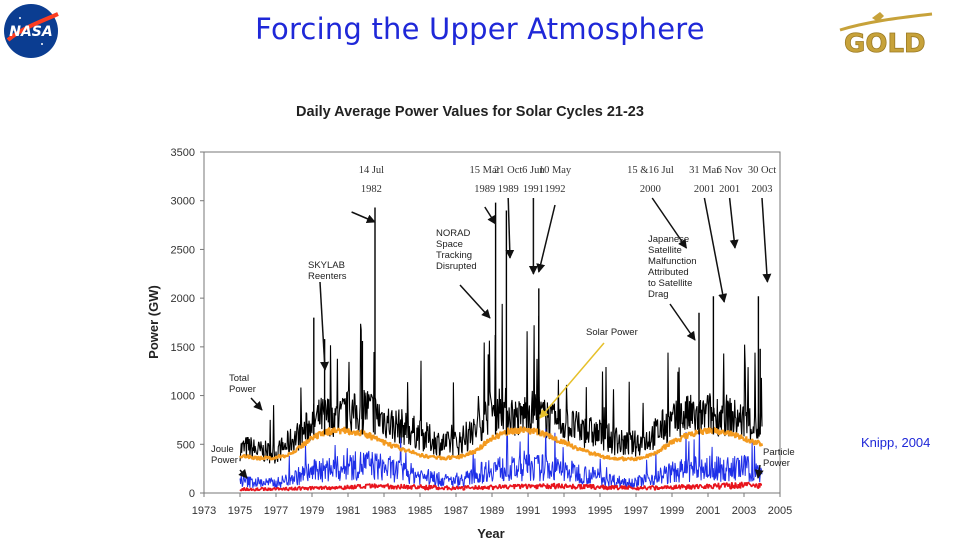  I want to click on event-date-label: 21 Oct, so click(508, 170).